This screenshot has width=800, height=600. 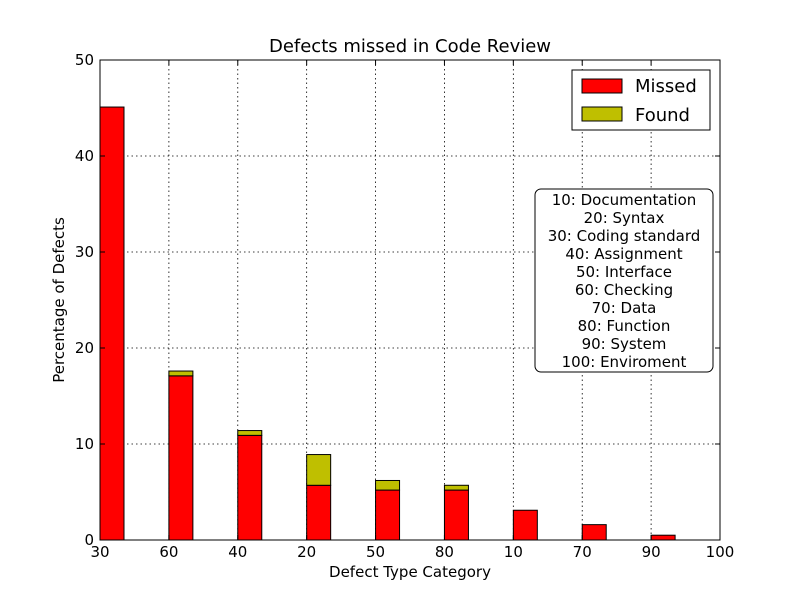 What do you see at coordinates (410, 572) in the screenshot?
I see `x-axis-label: Defect Type Category` at bounding box center [410, 572].